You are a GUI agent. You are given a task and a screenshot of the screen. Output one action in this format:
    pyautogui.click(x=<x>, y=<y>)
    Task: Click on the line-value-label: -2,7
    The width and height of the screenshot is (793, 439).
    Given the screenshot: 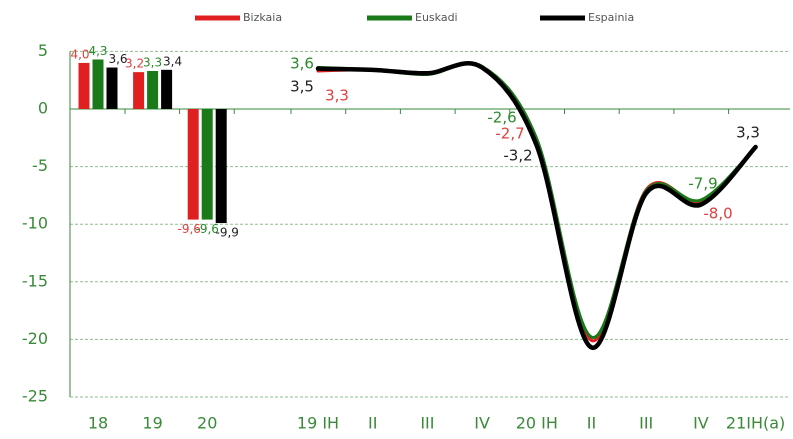 What is the action you would take?
    pyautogui.click(x=509, y=134)
    